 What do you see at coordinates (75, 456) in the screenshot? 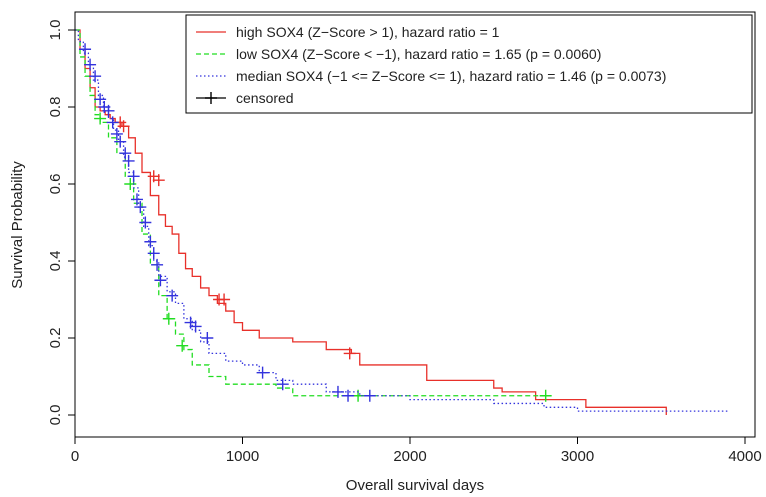
I see `x-tick-label-0: 0` at bounding box center [75, 456].